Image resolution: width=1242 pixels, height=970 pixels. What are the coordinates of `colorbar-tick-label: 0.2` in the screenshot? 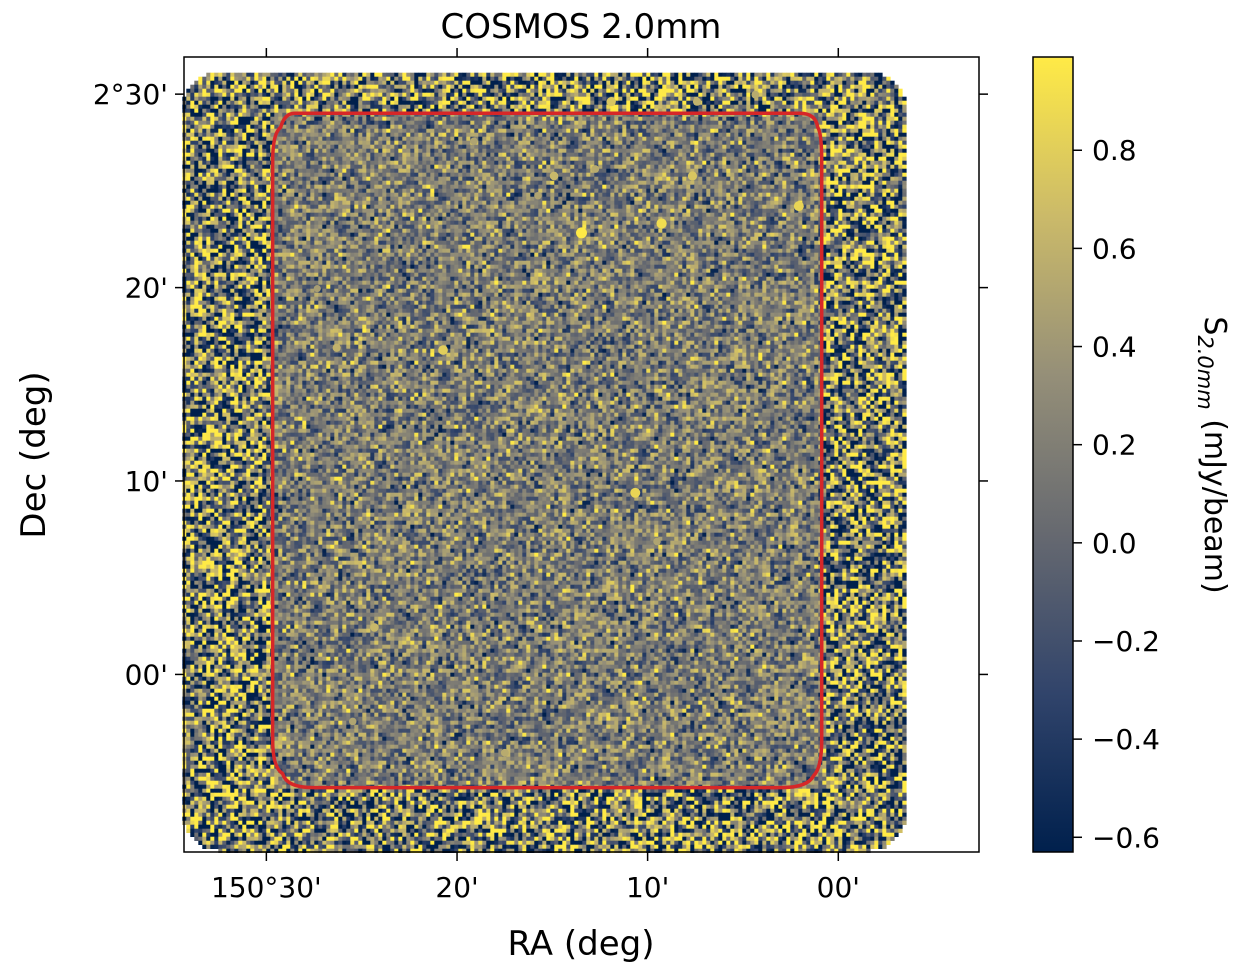 It's located at (1114, 445).